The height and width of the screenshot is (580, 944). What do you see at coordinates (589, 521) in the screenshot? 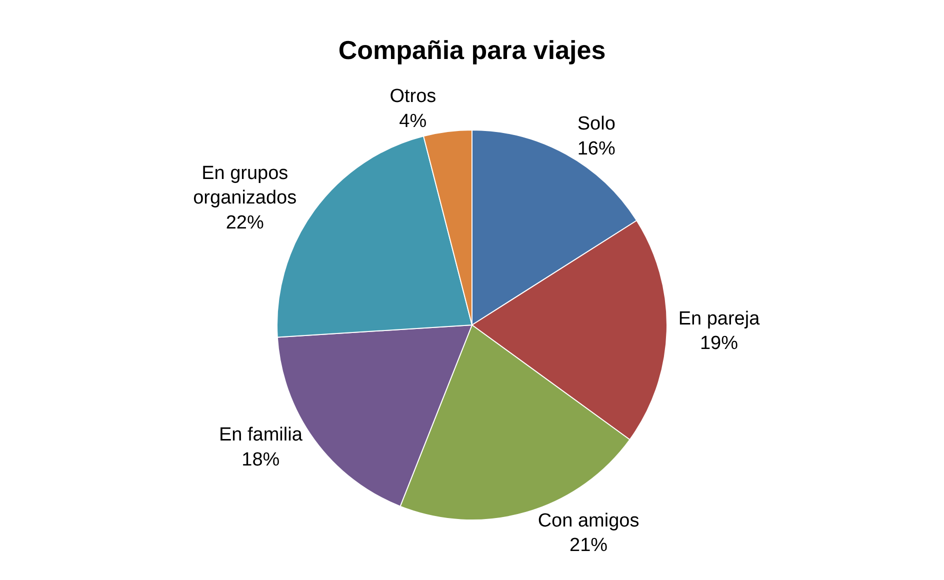
I see `slice-label: Con amigos` at bounding box center [589, 521].